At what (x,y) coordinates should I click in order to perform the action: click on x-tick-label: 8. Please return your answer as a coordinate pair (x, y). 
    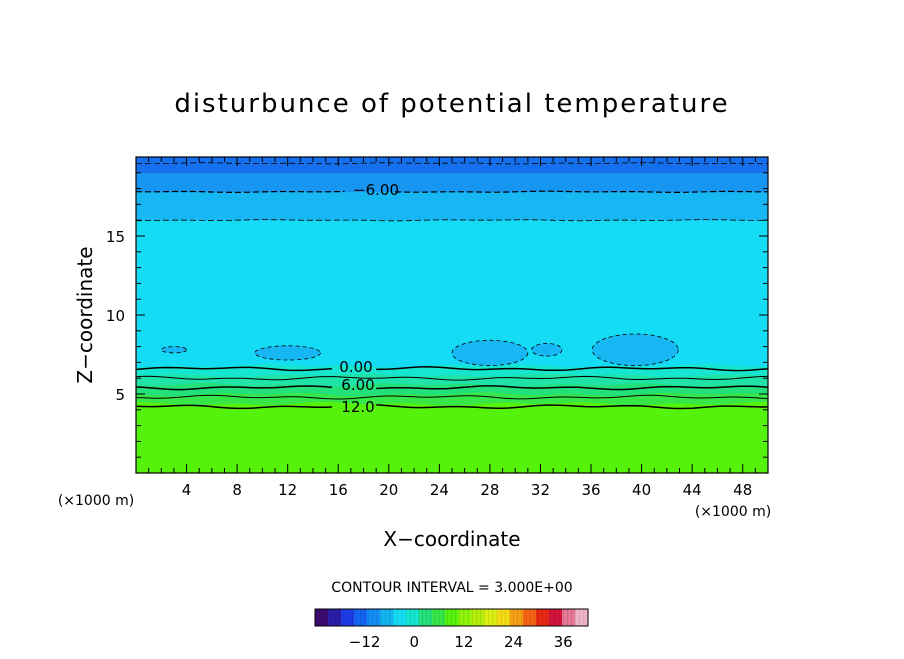
    Looking at the image, I should click on (237, 490).